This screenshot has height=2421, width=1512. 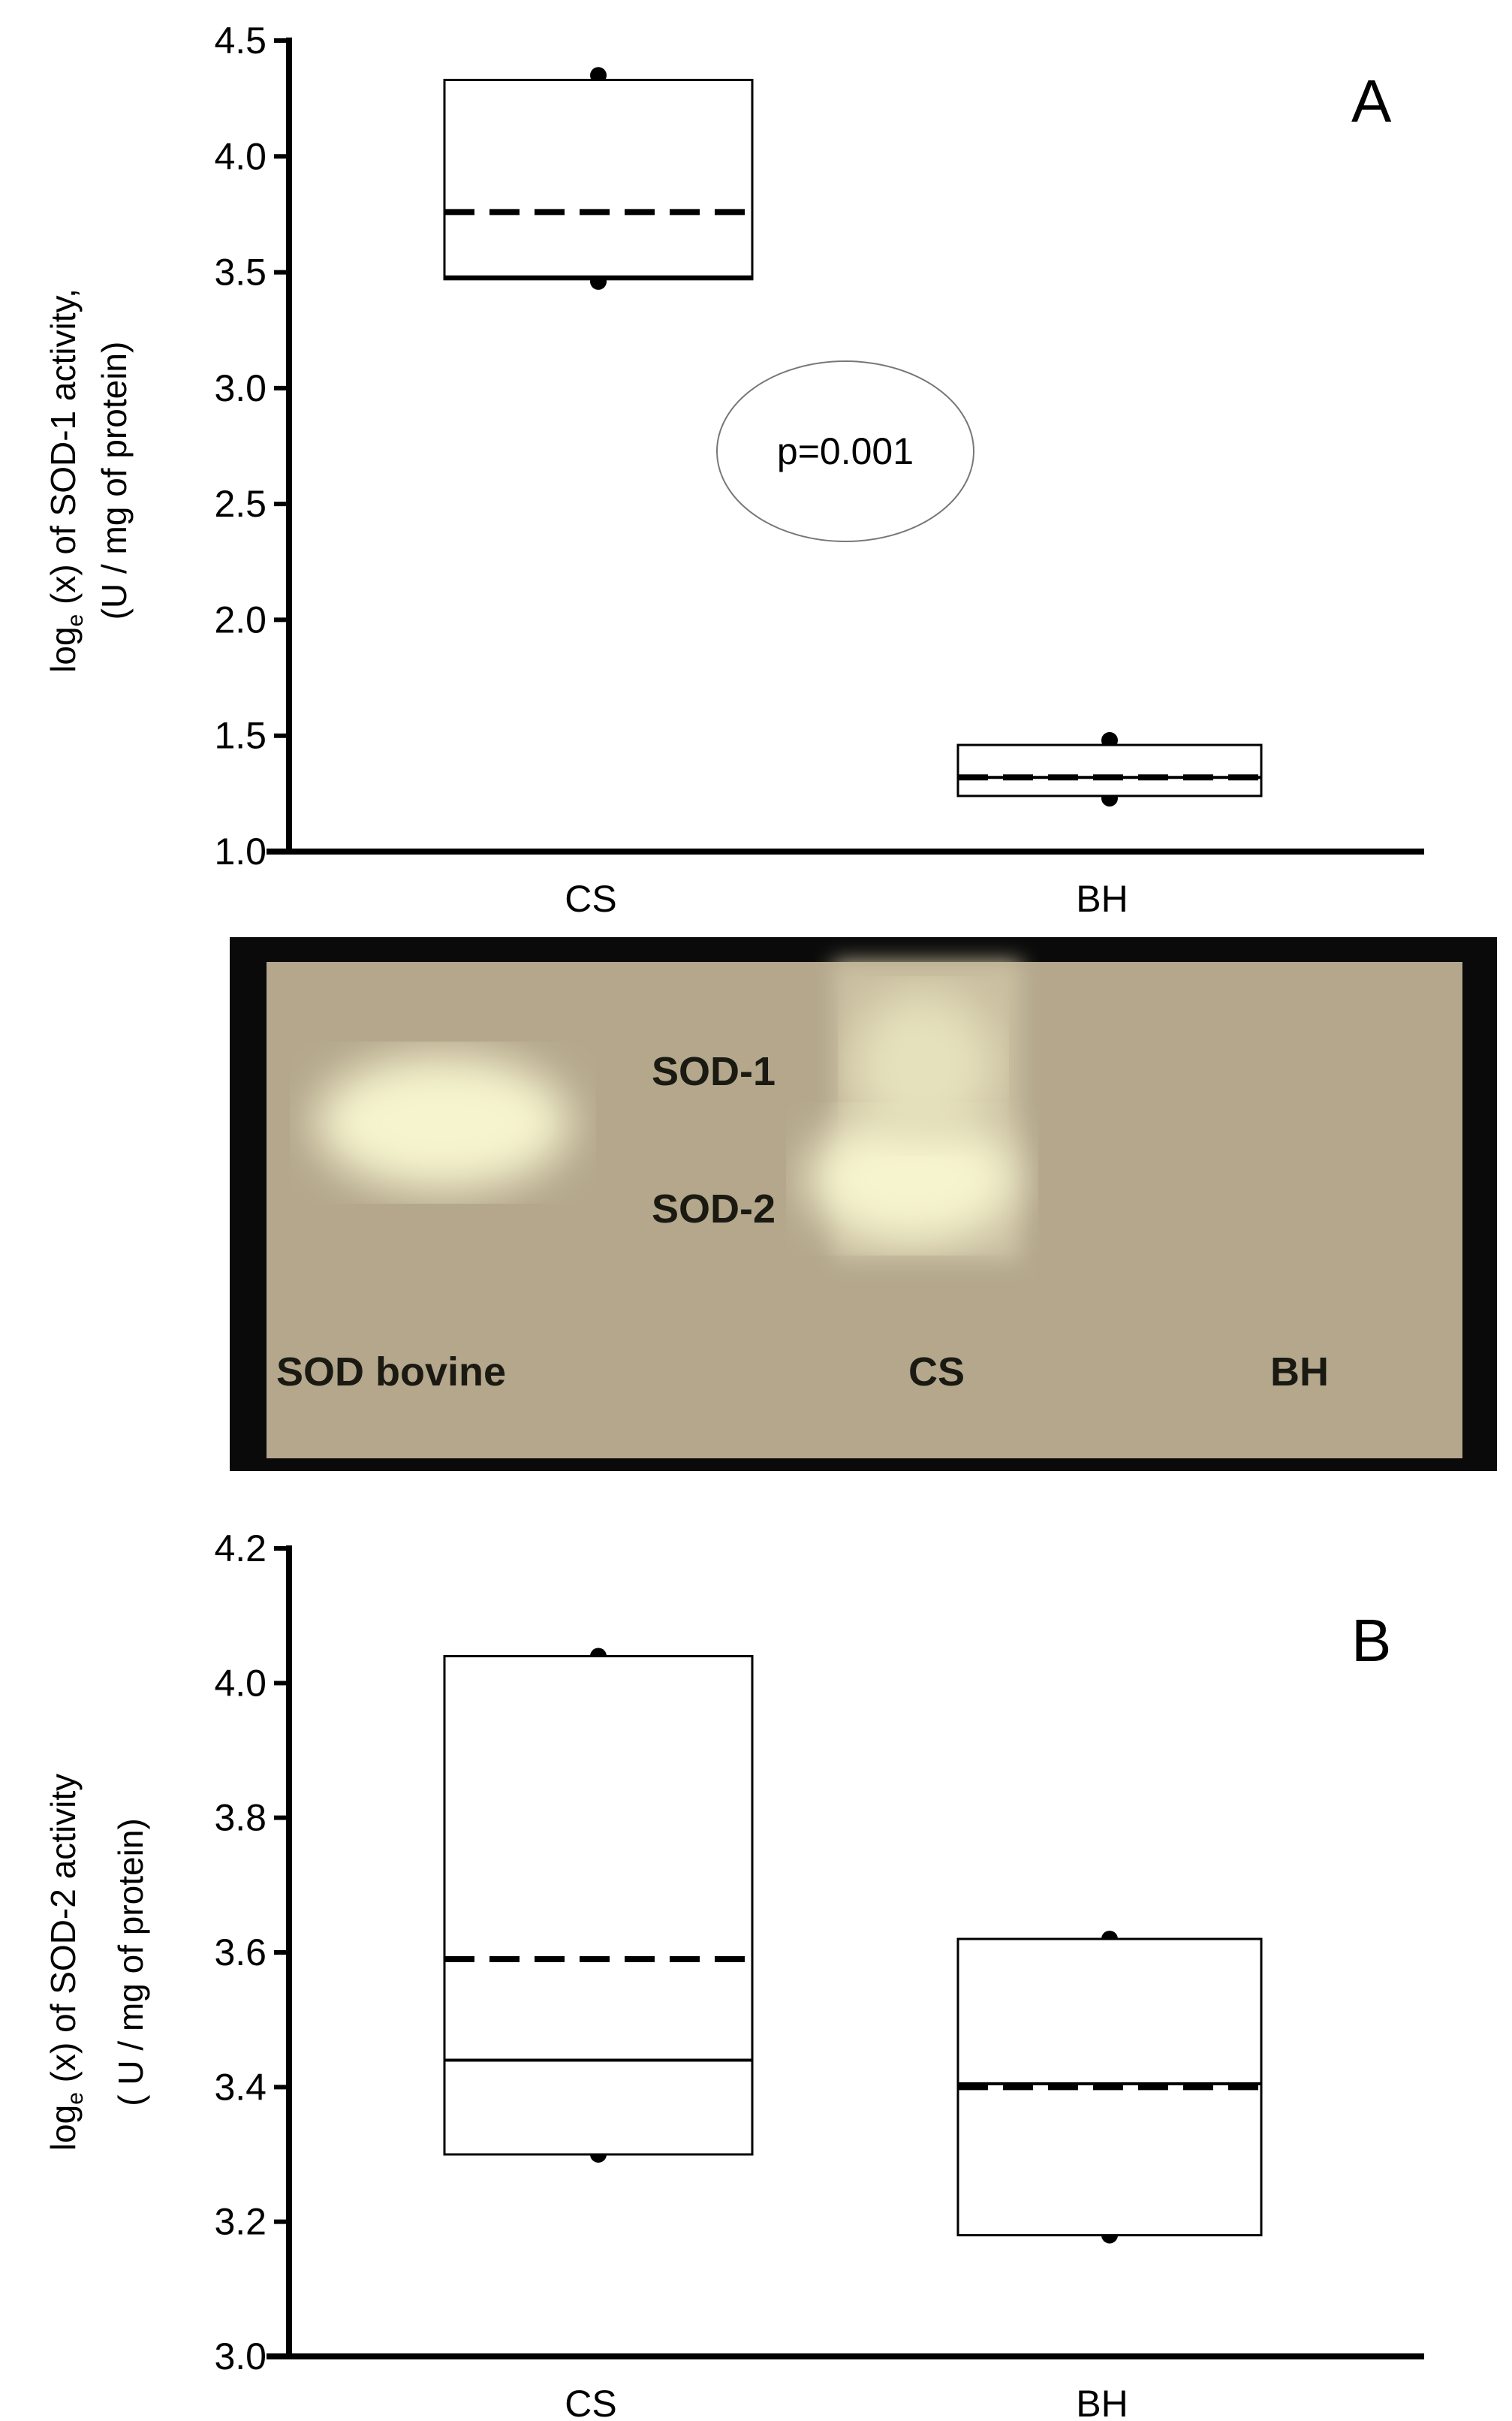 What do you see at coordinates (241, 852) in the screenshot?
I see `y-tick-label: 1.0` at bounding box center [241, 852].